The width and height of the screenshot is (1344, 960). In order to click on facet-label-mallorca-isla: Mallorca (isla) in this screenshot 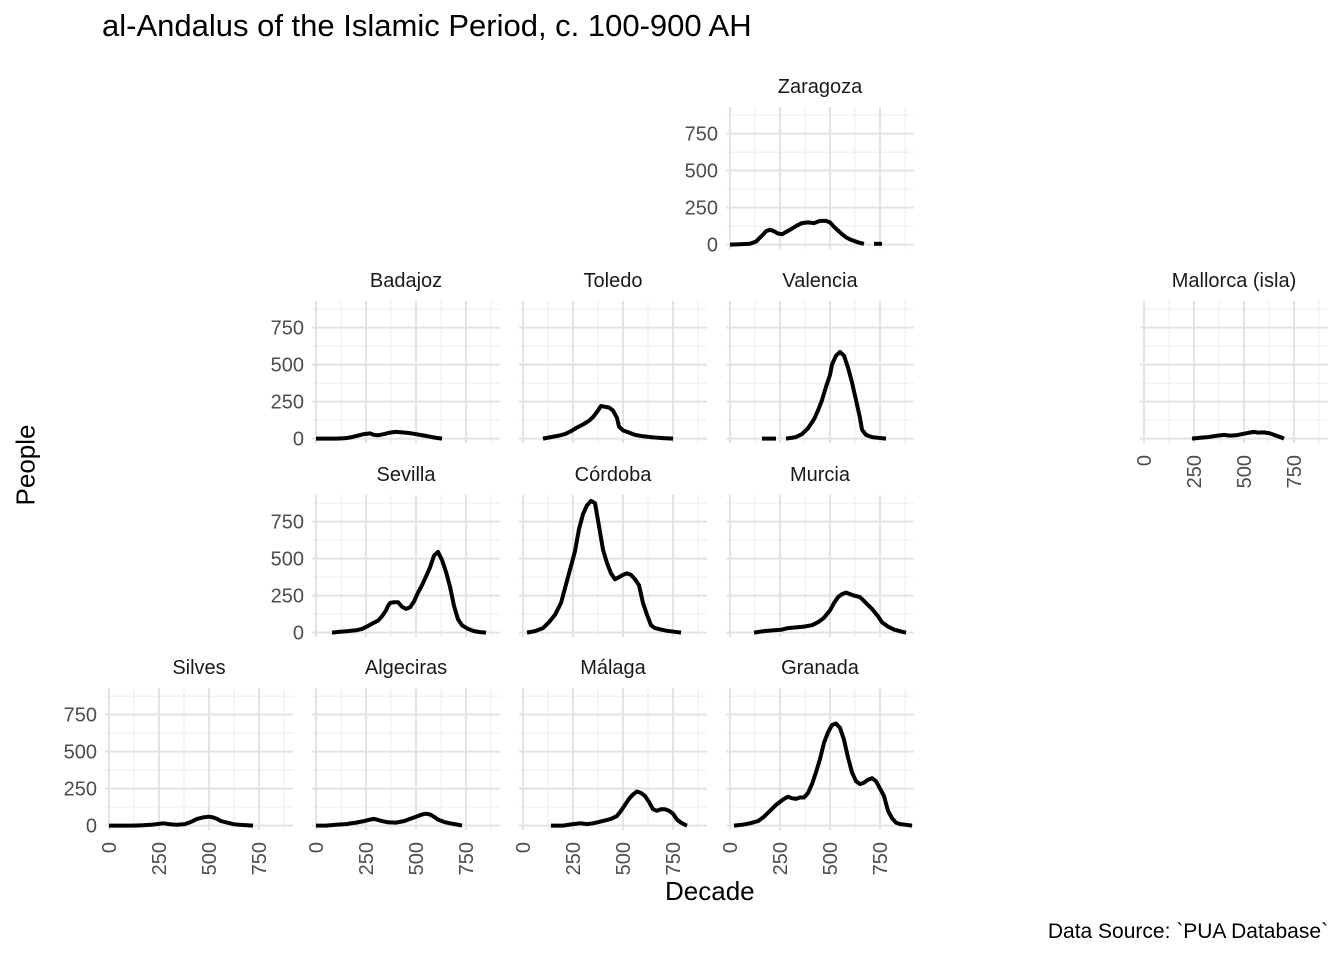, I will do `click(1234, 281)`.